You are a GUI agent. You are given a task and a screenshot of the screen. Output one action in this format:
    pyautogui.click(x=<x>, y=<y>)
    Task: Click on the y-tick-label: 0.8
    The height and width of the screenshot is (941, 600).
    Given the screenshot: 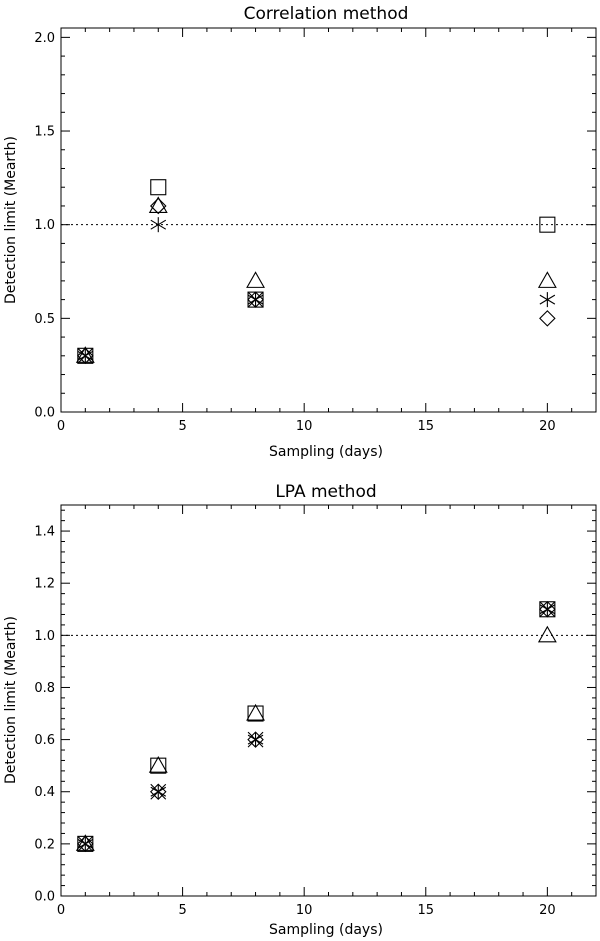 What is the action you would take?
    pyautogui.click(x=44, y=688)
    